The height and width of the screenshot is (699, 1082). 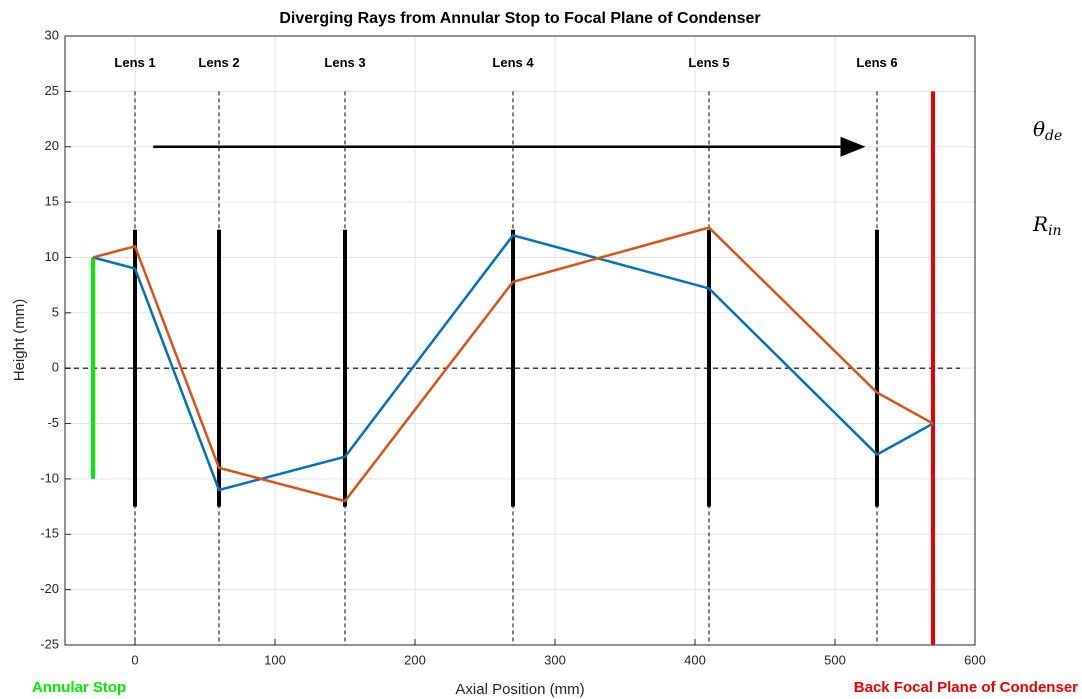 I want to click on annular-stop-label: Annular Stop, so click(x=79, y=687).